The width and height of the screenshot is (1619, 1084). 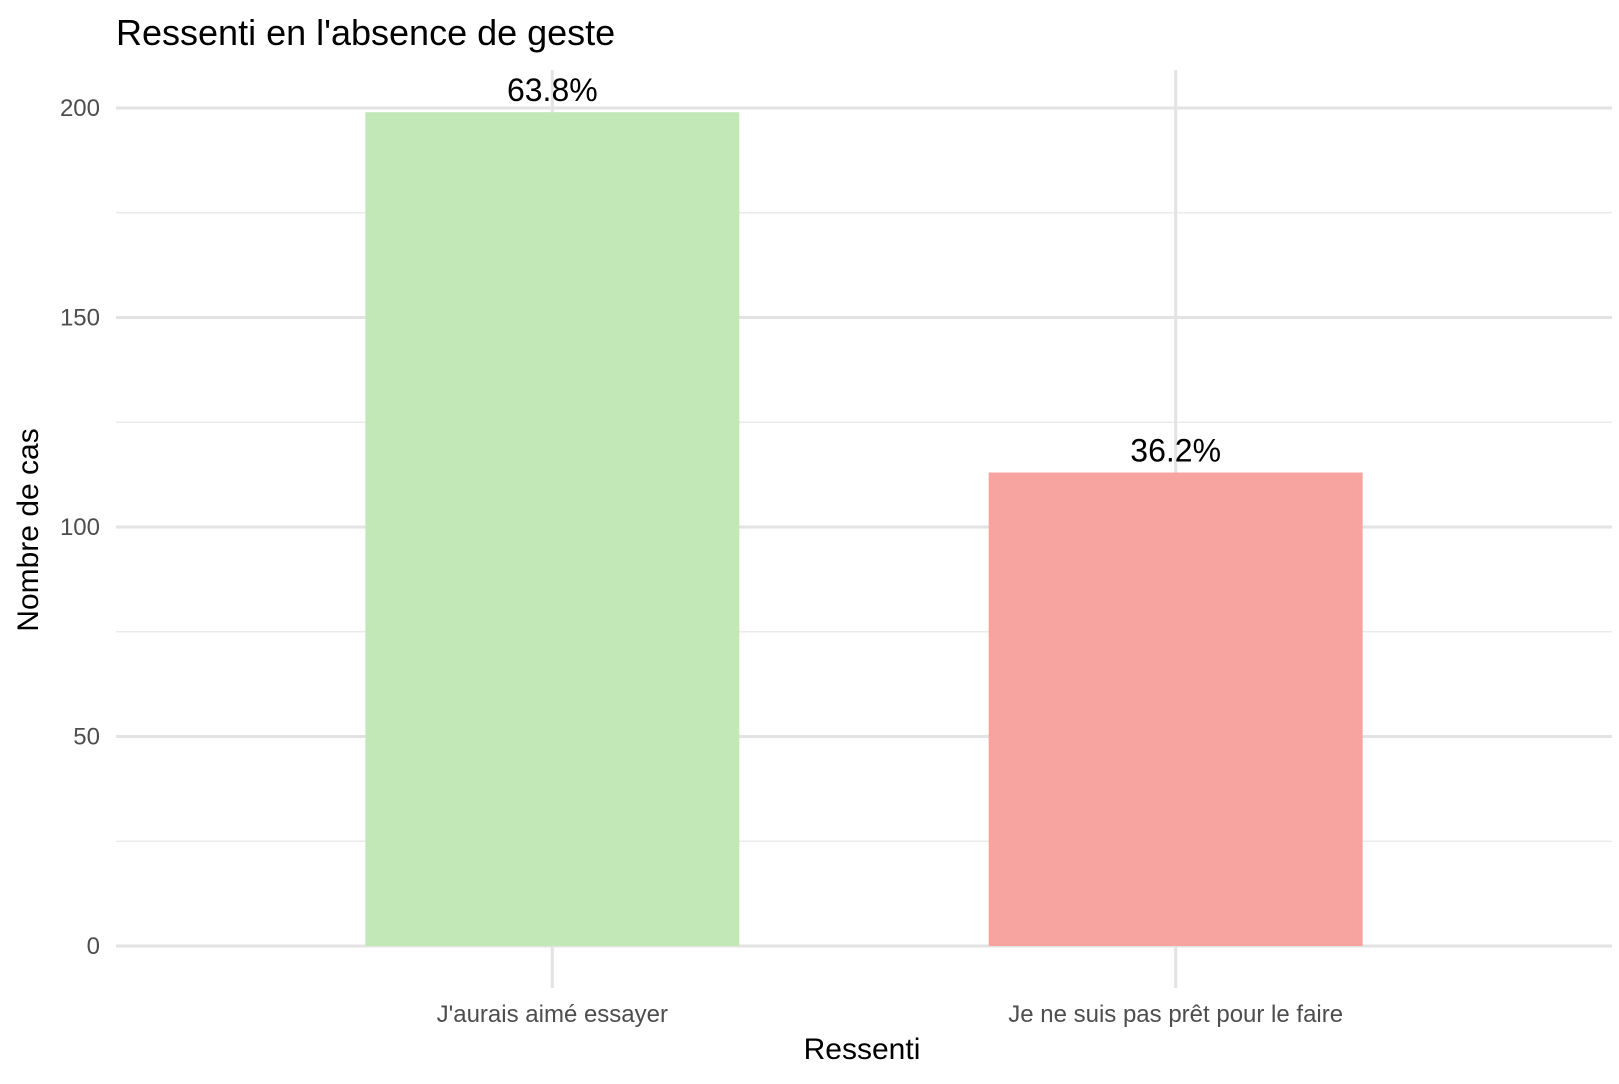 What do you see at coordinates (552, 90) in the screenshot?
I see `data-label: 63.8%` at bounding box center [552, 90].